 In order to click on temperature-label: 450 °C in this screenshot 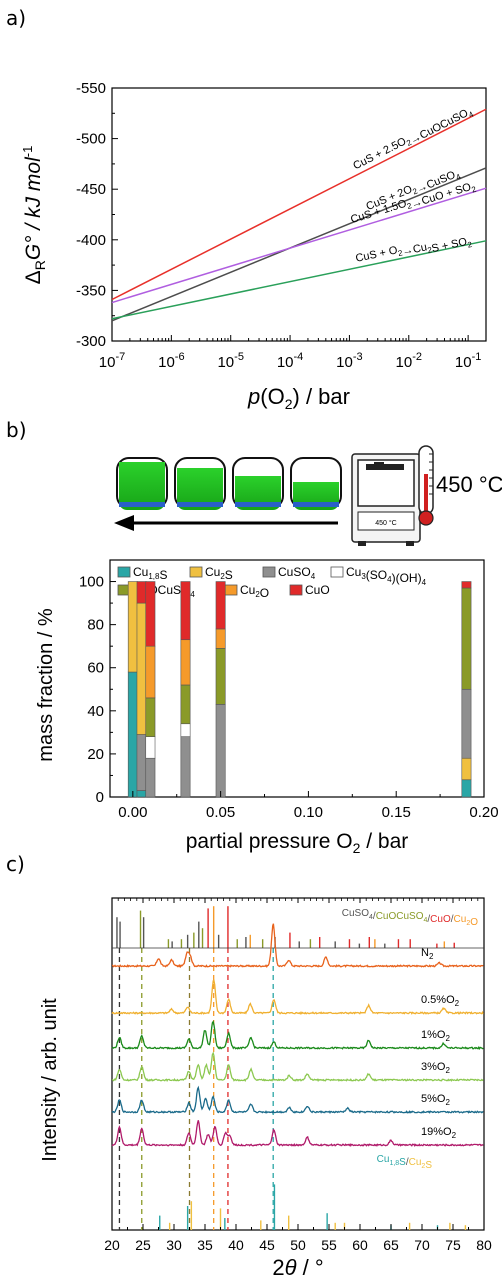, I will do `click(469, 484)`.